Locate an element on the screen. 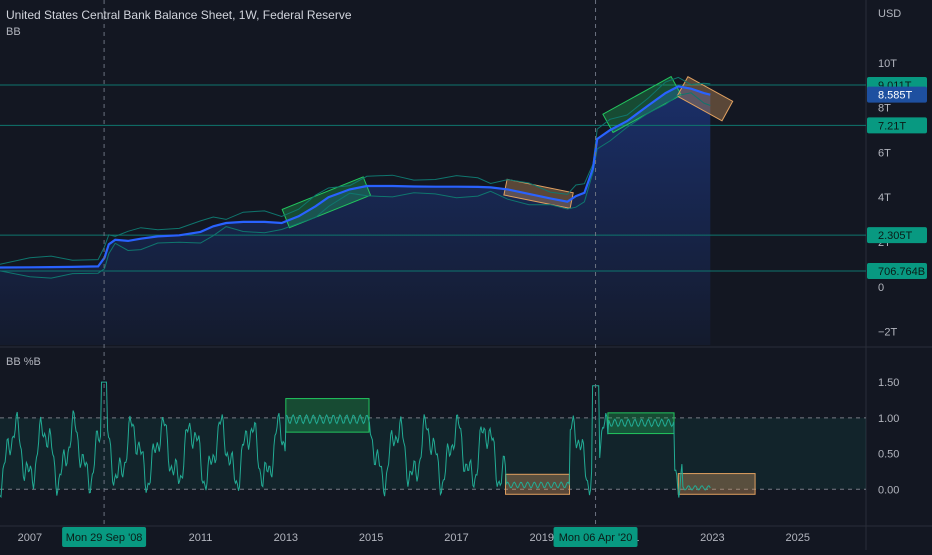  y-tick-label: 6T is located at coordinates (884, 153).